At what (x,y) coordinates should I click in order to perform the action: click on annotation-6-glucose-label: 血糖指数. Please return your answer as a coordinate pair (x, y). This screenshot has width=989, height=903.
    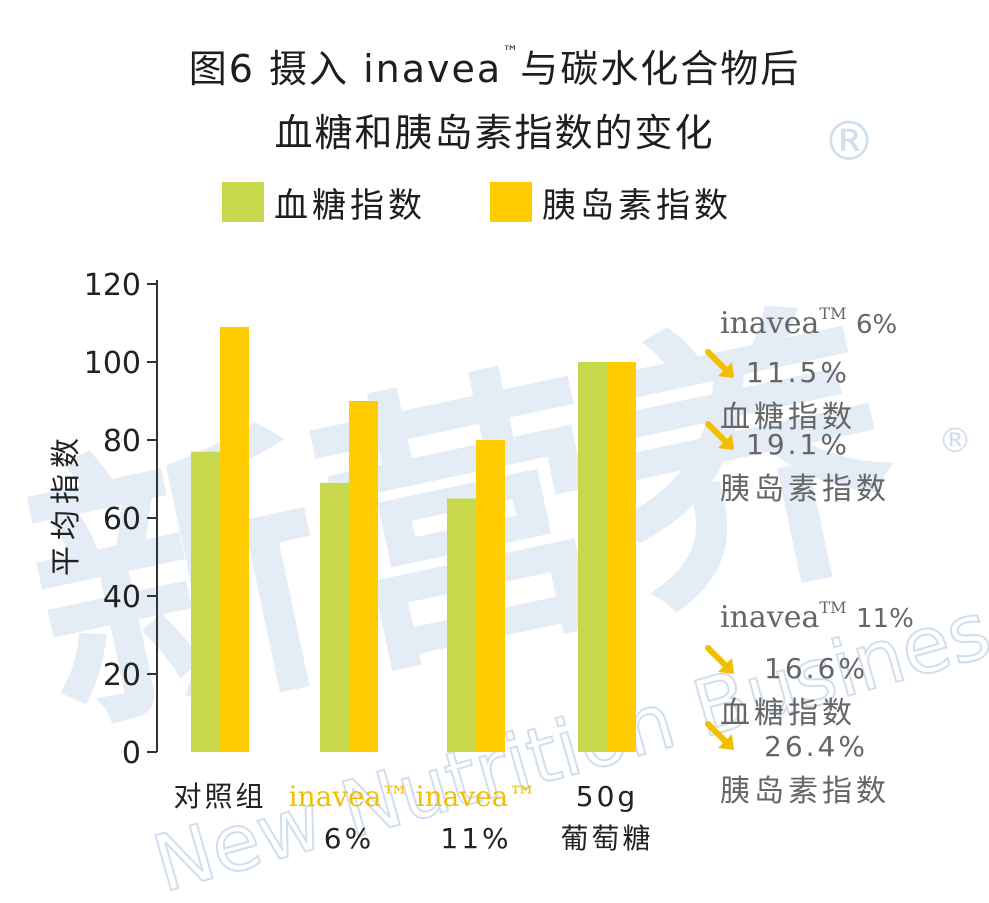
    Looking at the image, I should click on (788, 417).